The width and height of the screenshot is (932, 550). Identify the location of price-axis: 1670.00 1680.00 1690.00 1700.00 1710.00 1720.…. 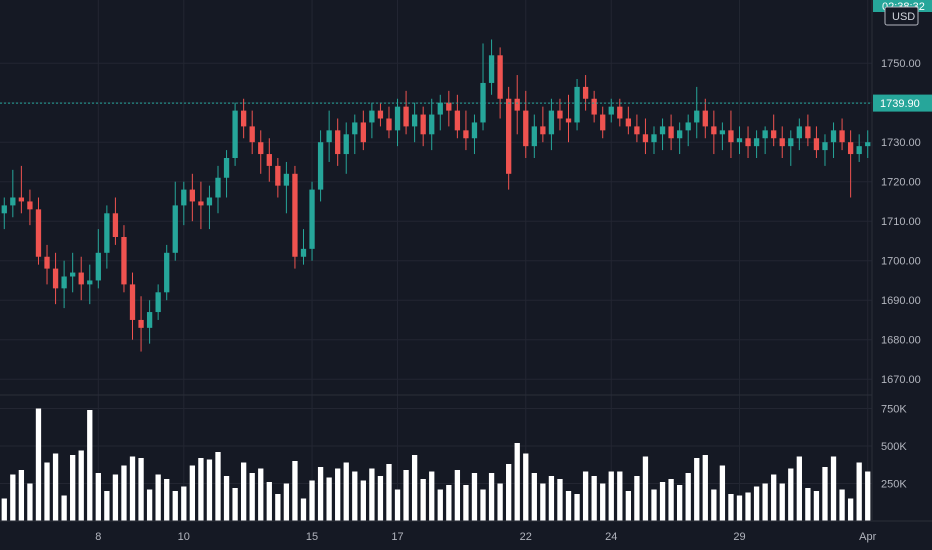
(901, 222).